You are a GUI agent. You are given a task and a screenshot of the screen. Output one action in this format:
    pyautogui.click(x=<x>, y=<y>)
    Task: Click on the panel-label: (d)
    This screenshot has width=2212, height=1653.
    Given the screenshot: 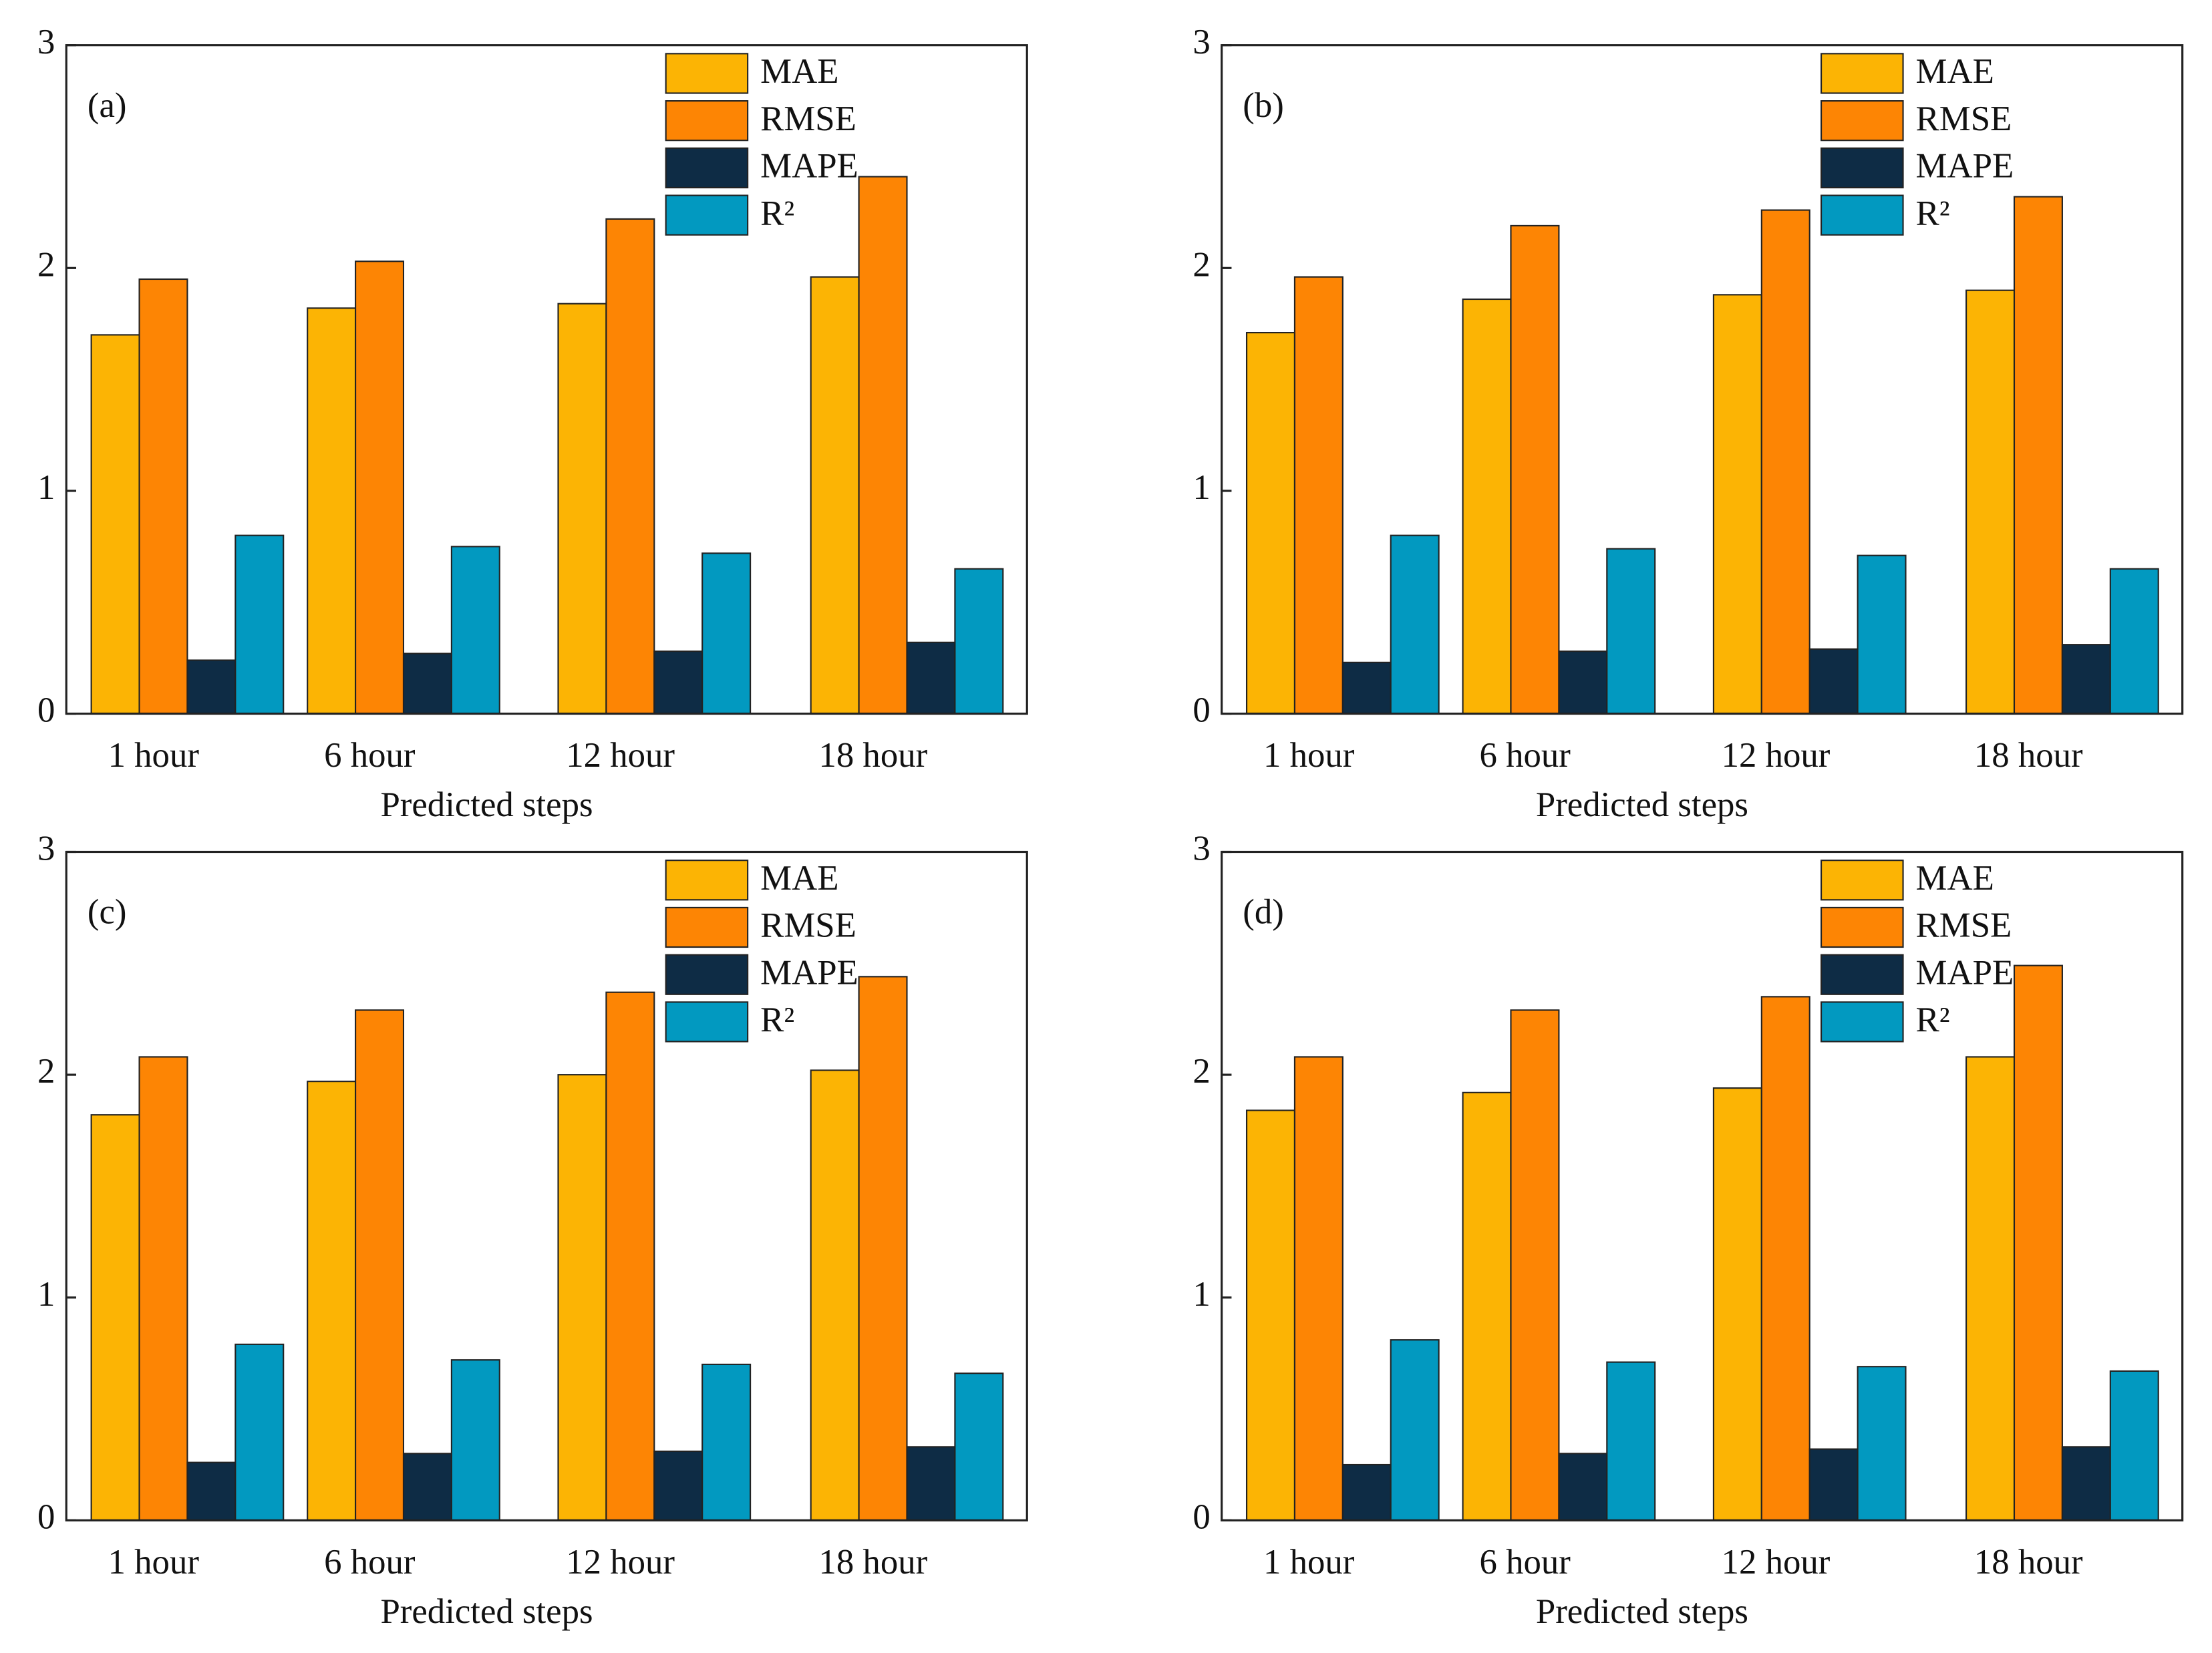 What is the action you would take?
    pyautogui.click(x=1263, y=912)
    